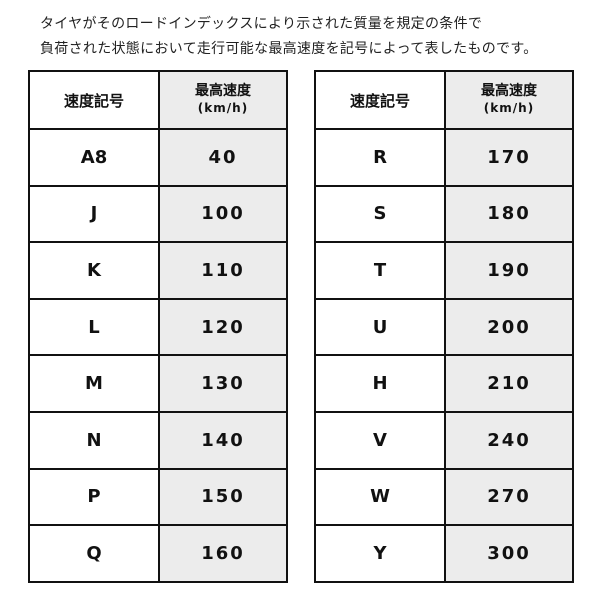  Describe the element at coordinates (380, 157) in the screenshot. I see `speed-symbol-cell: R` at that location.